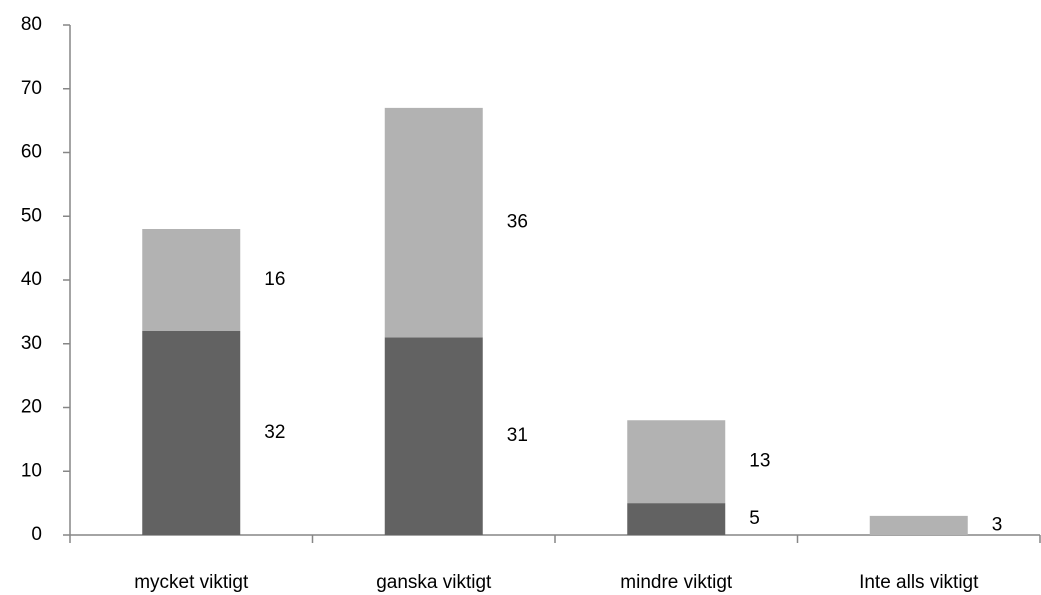  Describe the element at coordinates (517, 222) in the screenshot. I see `value-label: 36` at that location.